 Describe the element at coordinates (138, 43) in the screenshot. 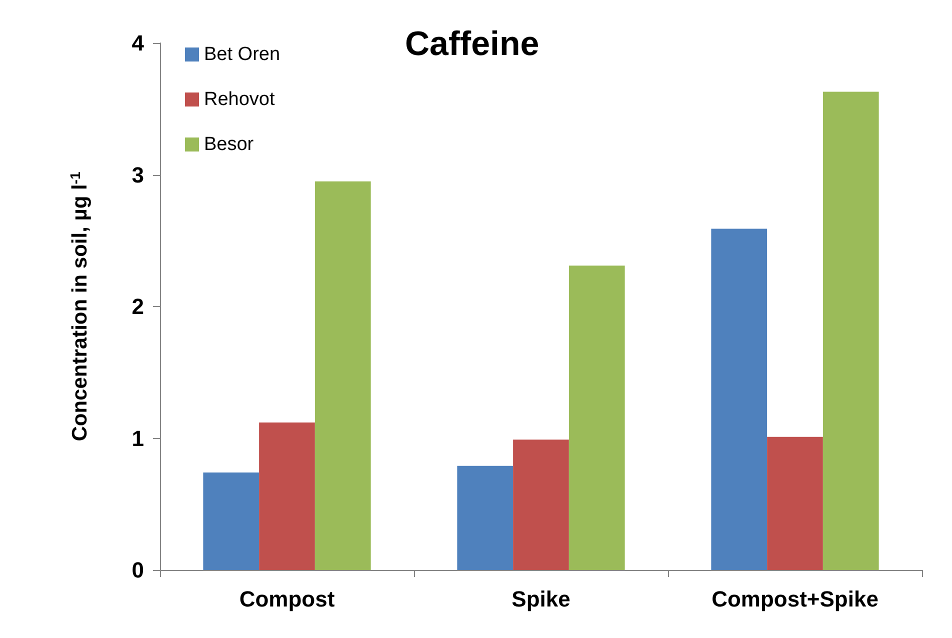

I see `y-tick-label: 4` at that location.